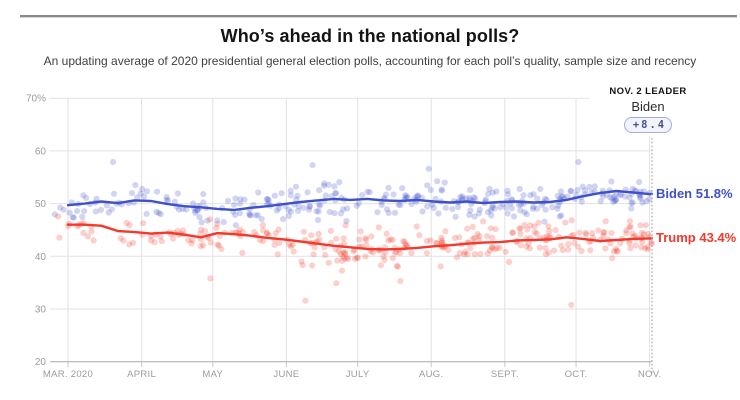 This screenshot has height=400, width=740. I want to click on svg-text: JUNE, so click(286, 374).